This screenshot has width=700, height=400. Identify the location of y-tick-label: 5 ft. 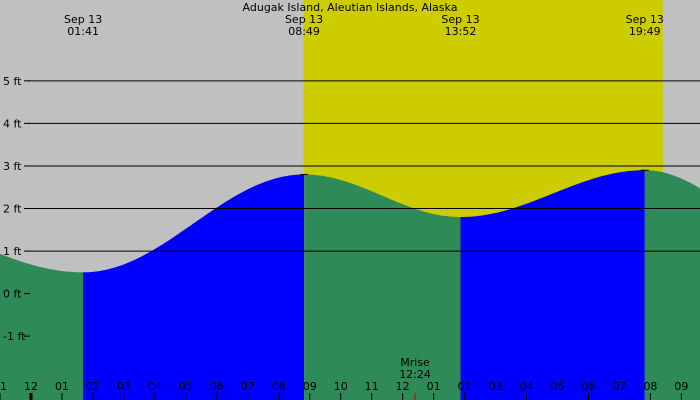
(12, 81).